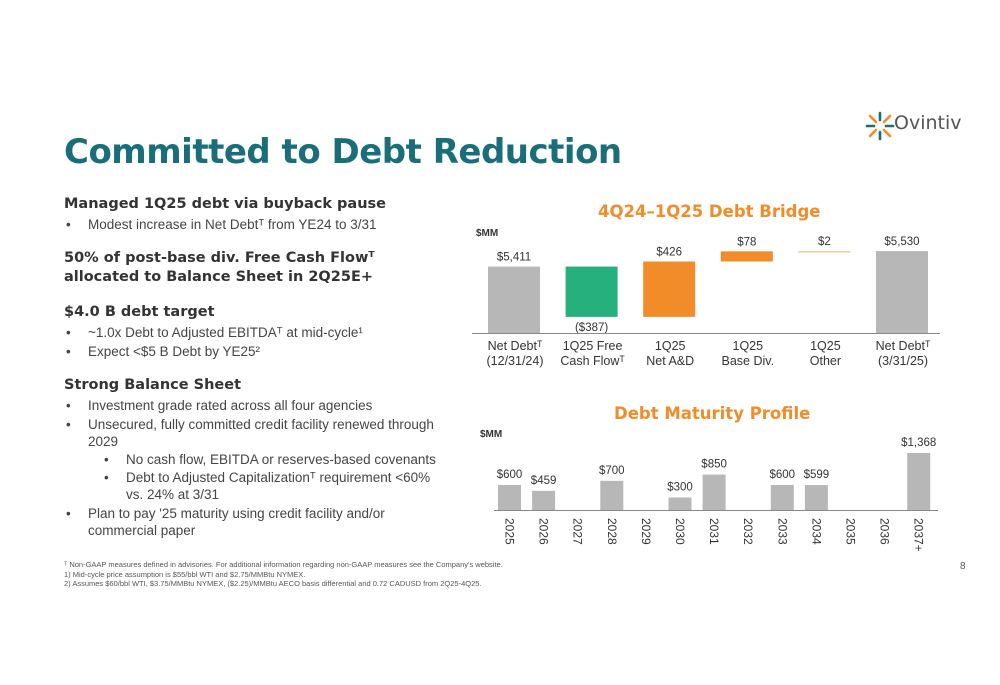  I want to click on data-label: $5,411, so click(514, 258).